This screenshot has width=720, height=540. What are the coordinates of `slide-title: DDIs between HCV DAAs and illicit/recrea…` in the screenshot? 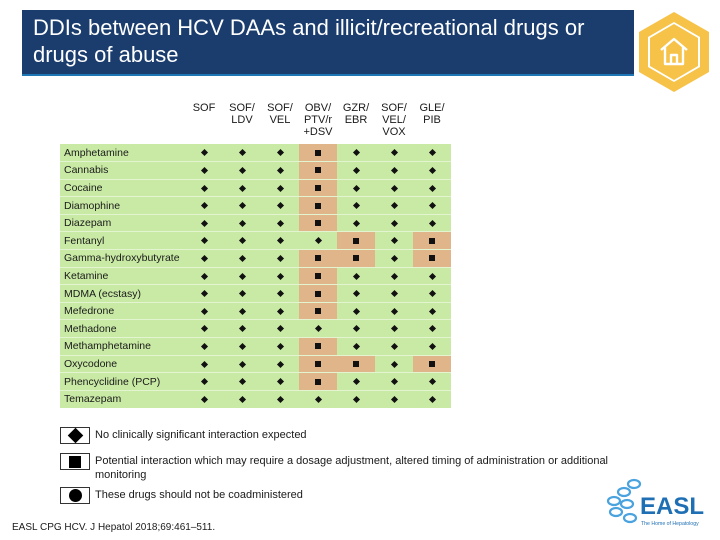 It's located at (309, 41).